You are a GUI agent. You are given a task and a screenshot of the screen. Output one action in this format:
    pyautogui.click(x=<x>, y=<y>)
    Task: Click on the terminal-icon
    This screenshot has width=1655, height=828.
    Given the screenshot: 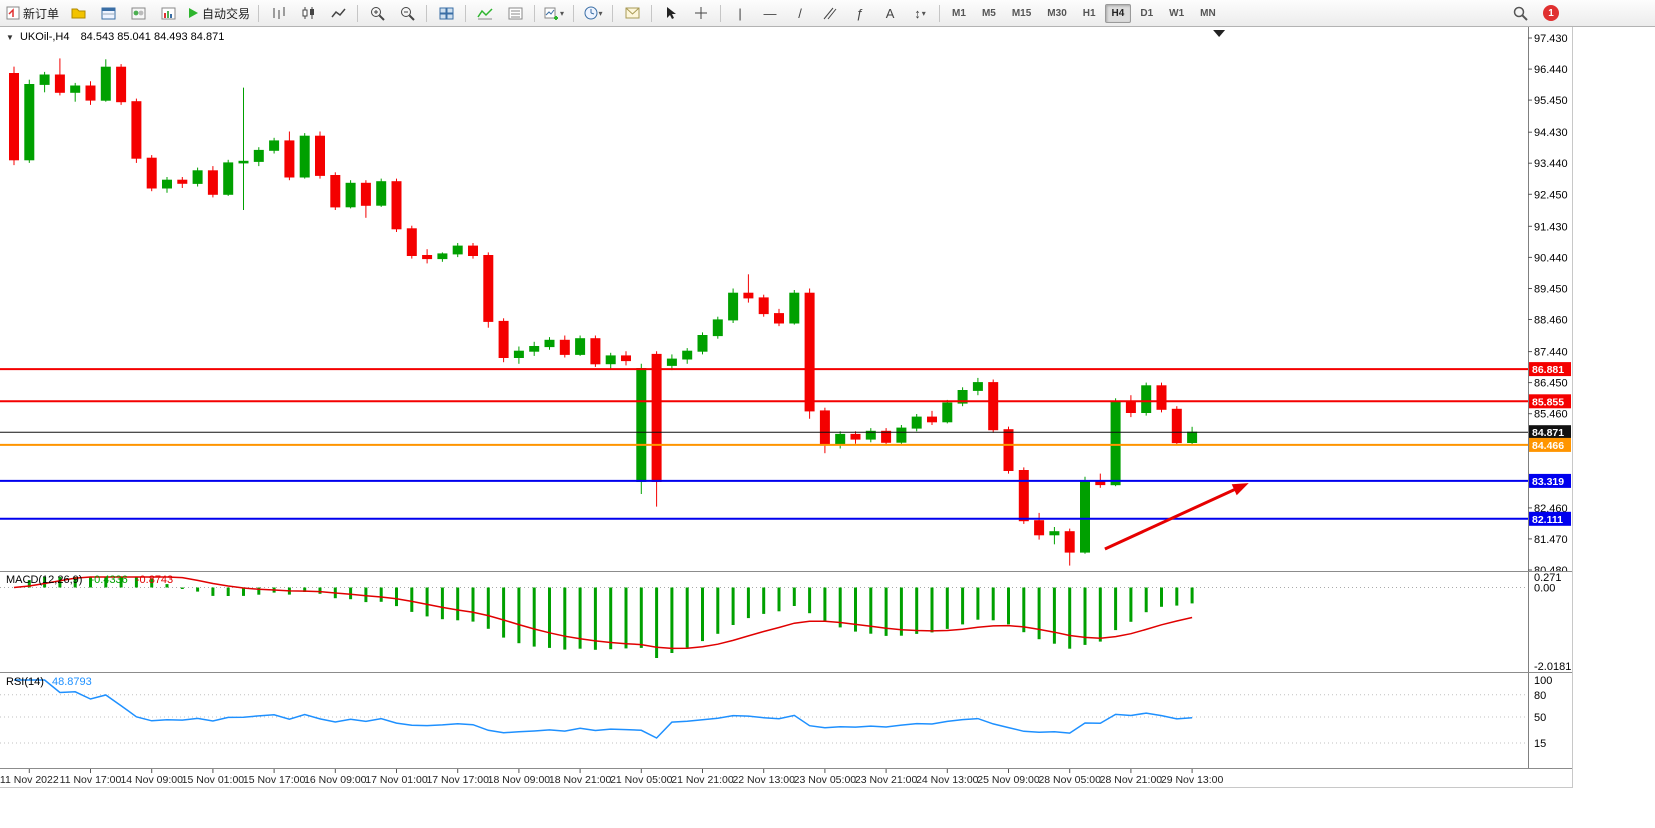 What is the action you would take?
    pyautogui.click(x=168, y=13)
    